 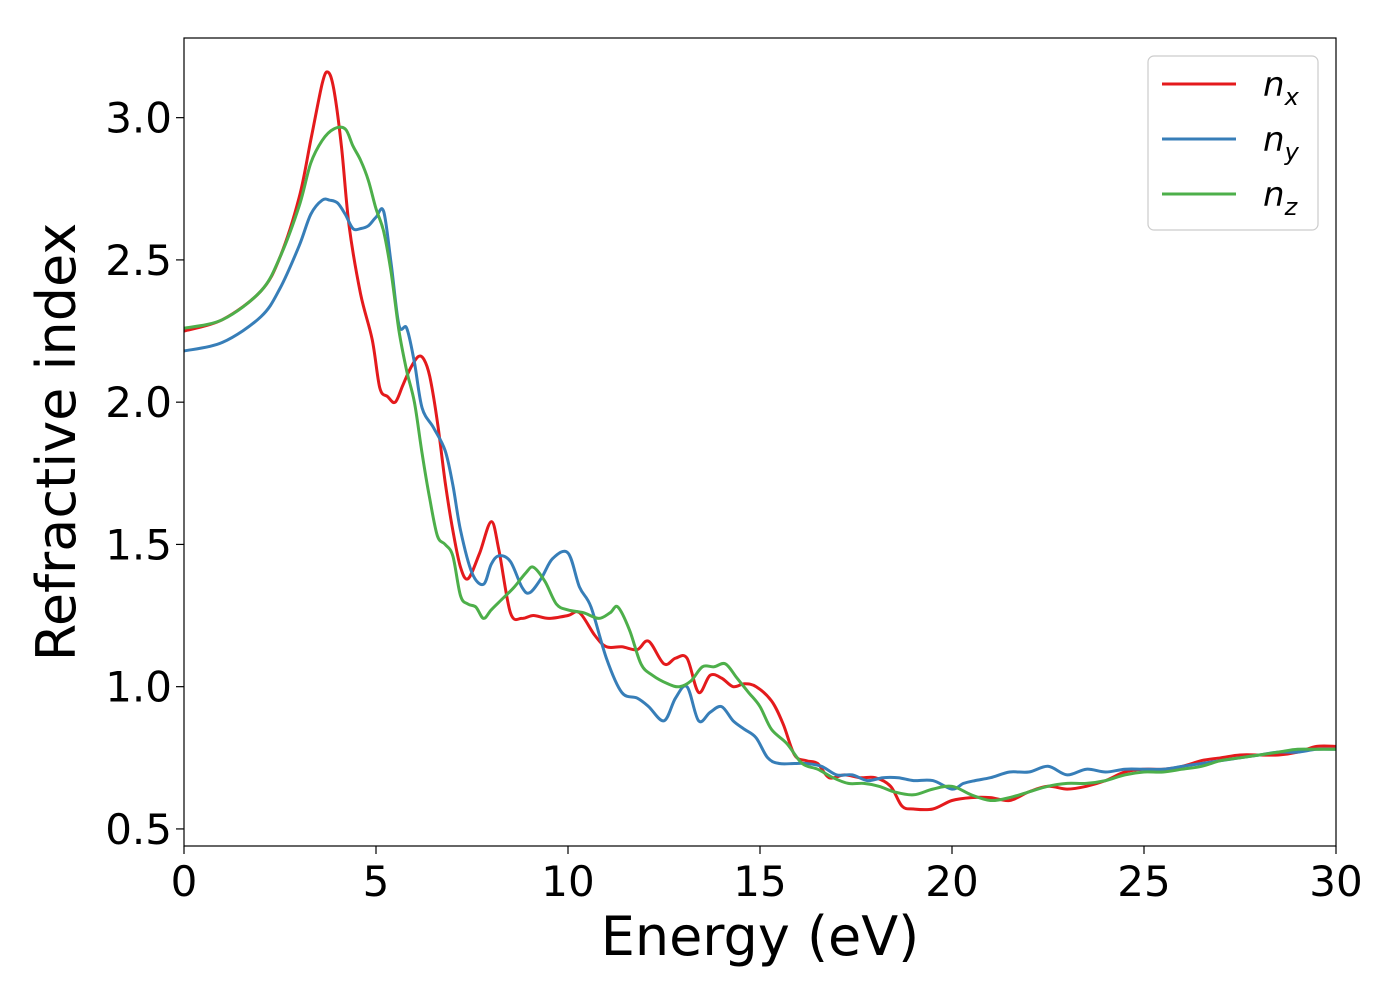 What do you see at coordinates (138, 687) in the screenshot?
I see `y-tick-label: 1.0` at bounding box center [138, 687].